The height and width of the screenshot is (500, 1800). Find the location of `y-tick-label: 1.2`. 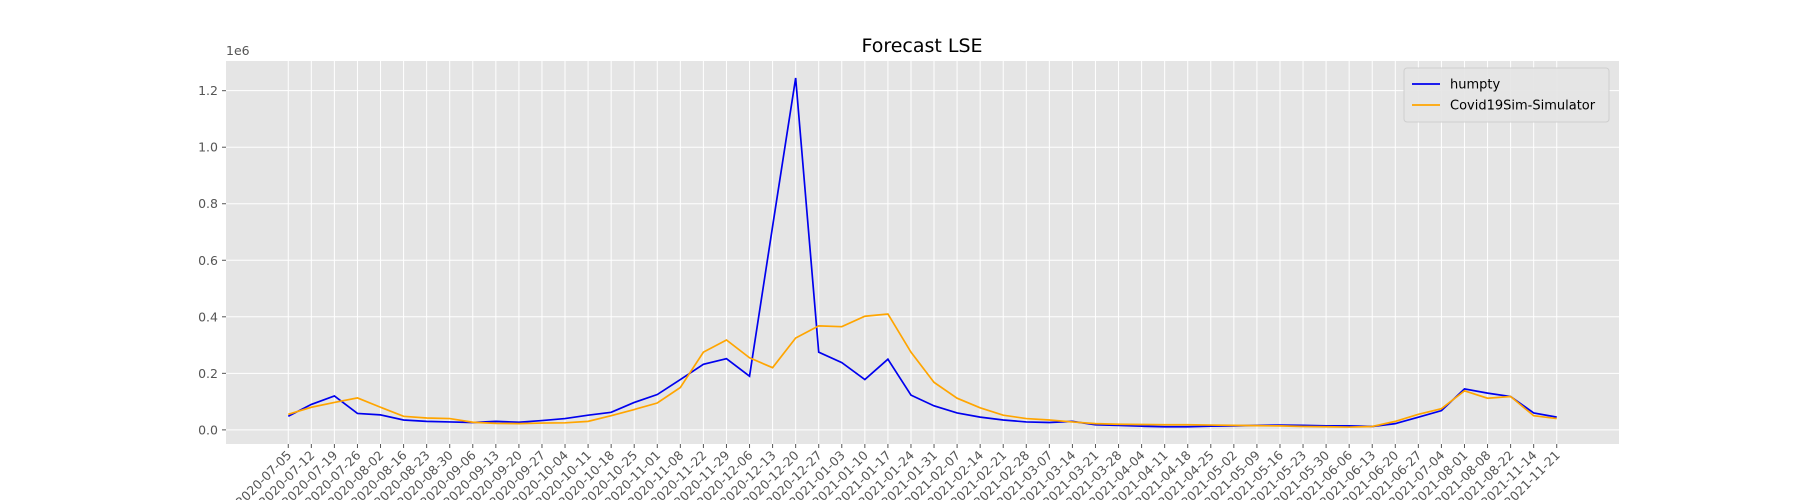

y-tick-label: 1.2 is located at coordinates (208, 90).